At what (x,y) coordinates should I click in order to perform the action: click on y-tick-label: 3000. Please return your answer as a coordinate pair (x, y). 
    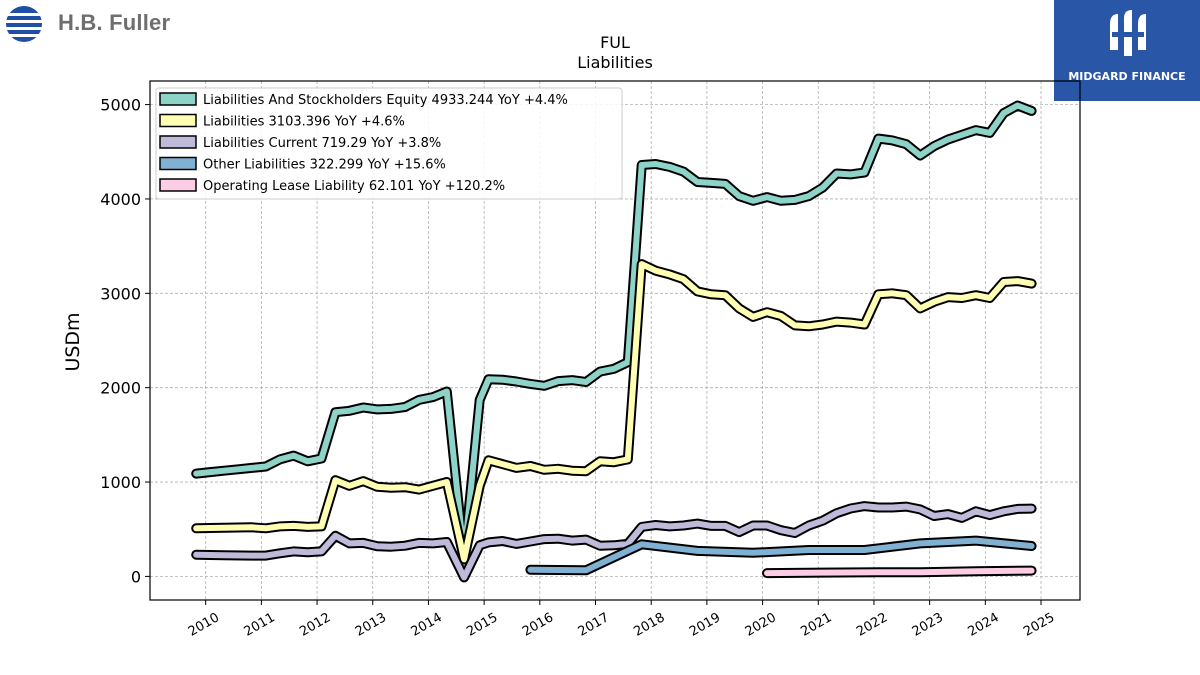
    Looking at the image, I should click on (120, 293).